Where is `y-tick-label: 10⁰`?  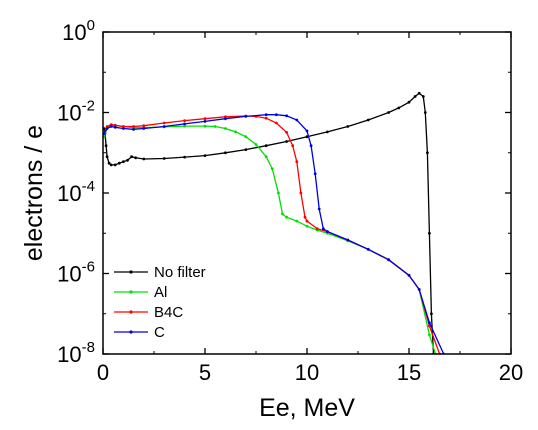 y-tick-label: 10⁰ is located at coordinates (78, 31).